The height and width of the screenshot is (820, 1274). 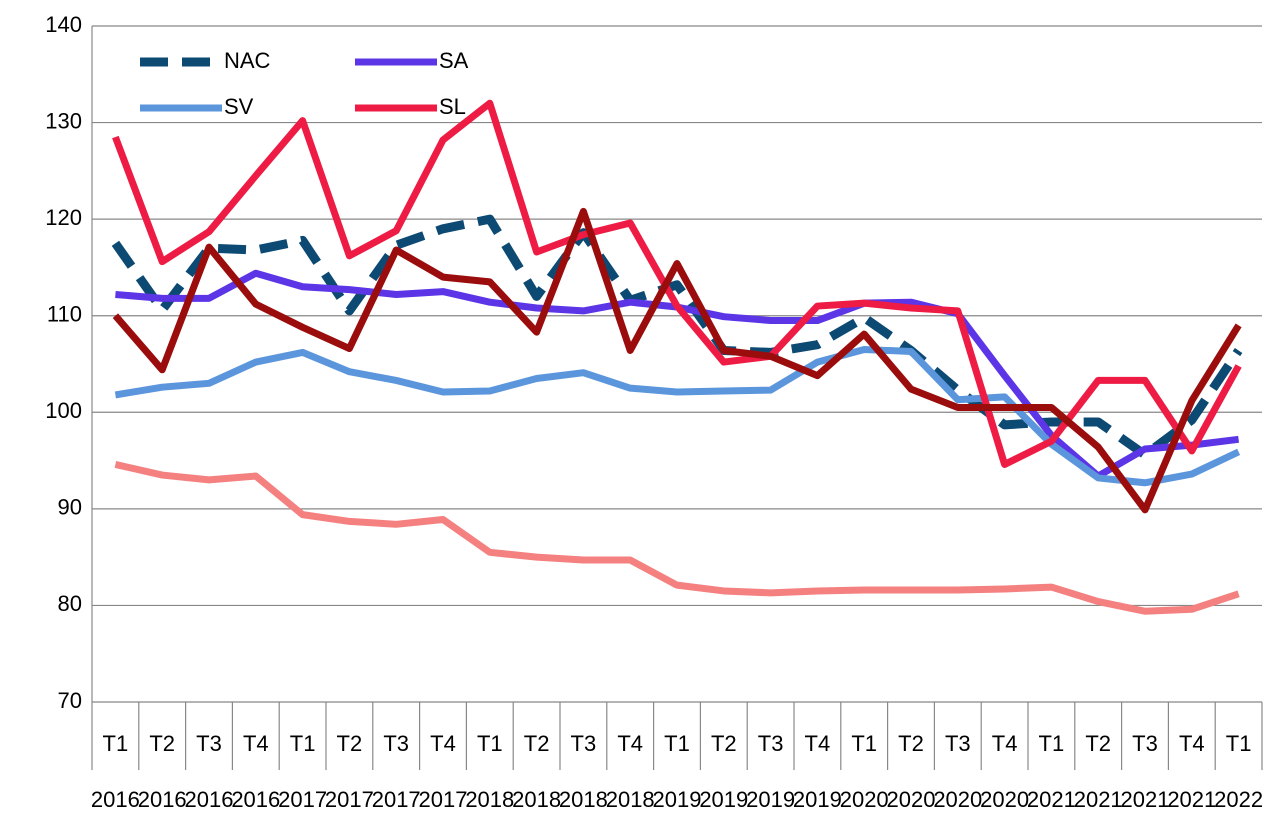 What do you see at coordinates (63, 217) in the screenshot?
I see `y-tick-label: 120` at bounding box center [63, 217].